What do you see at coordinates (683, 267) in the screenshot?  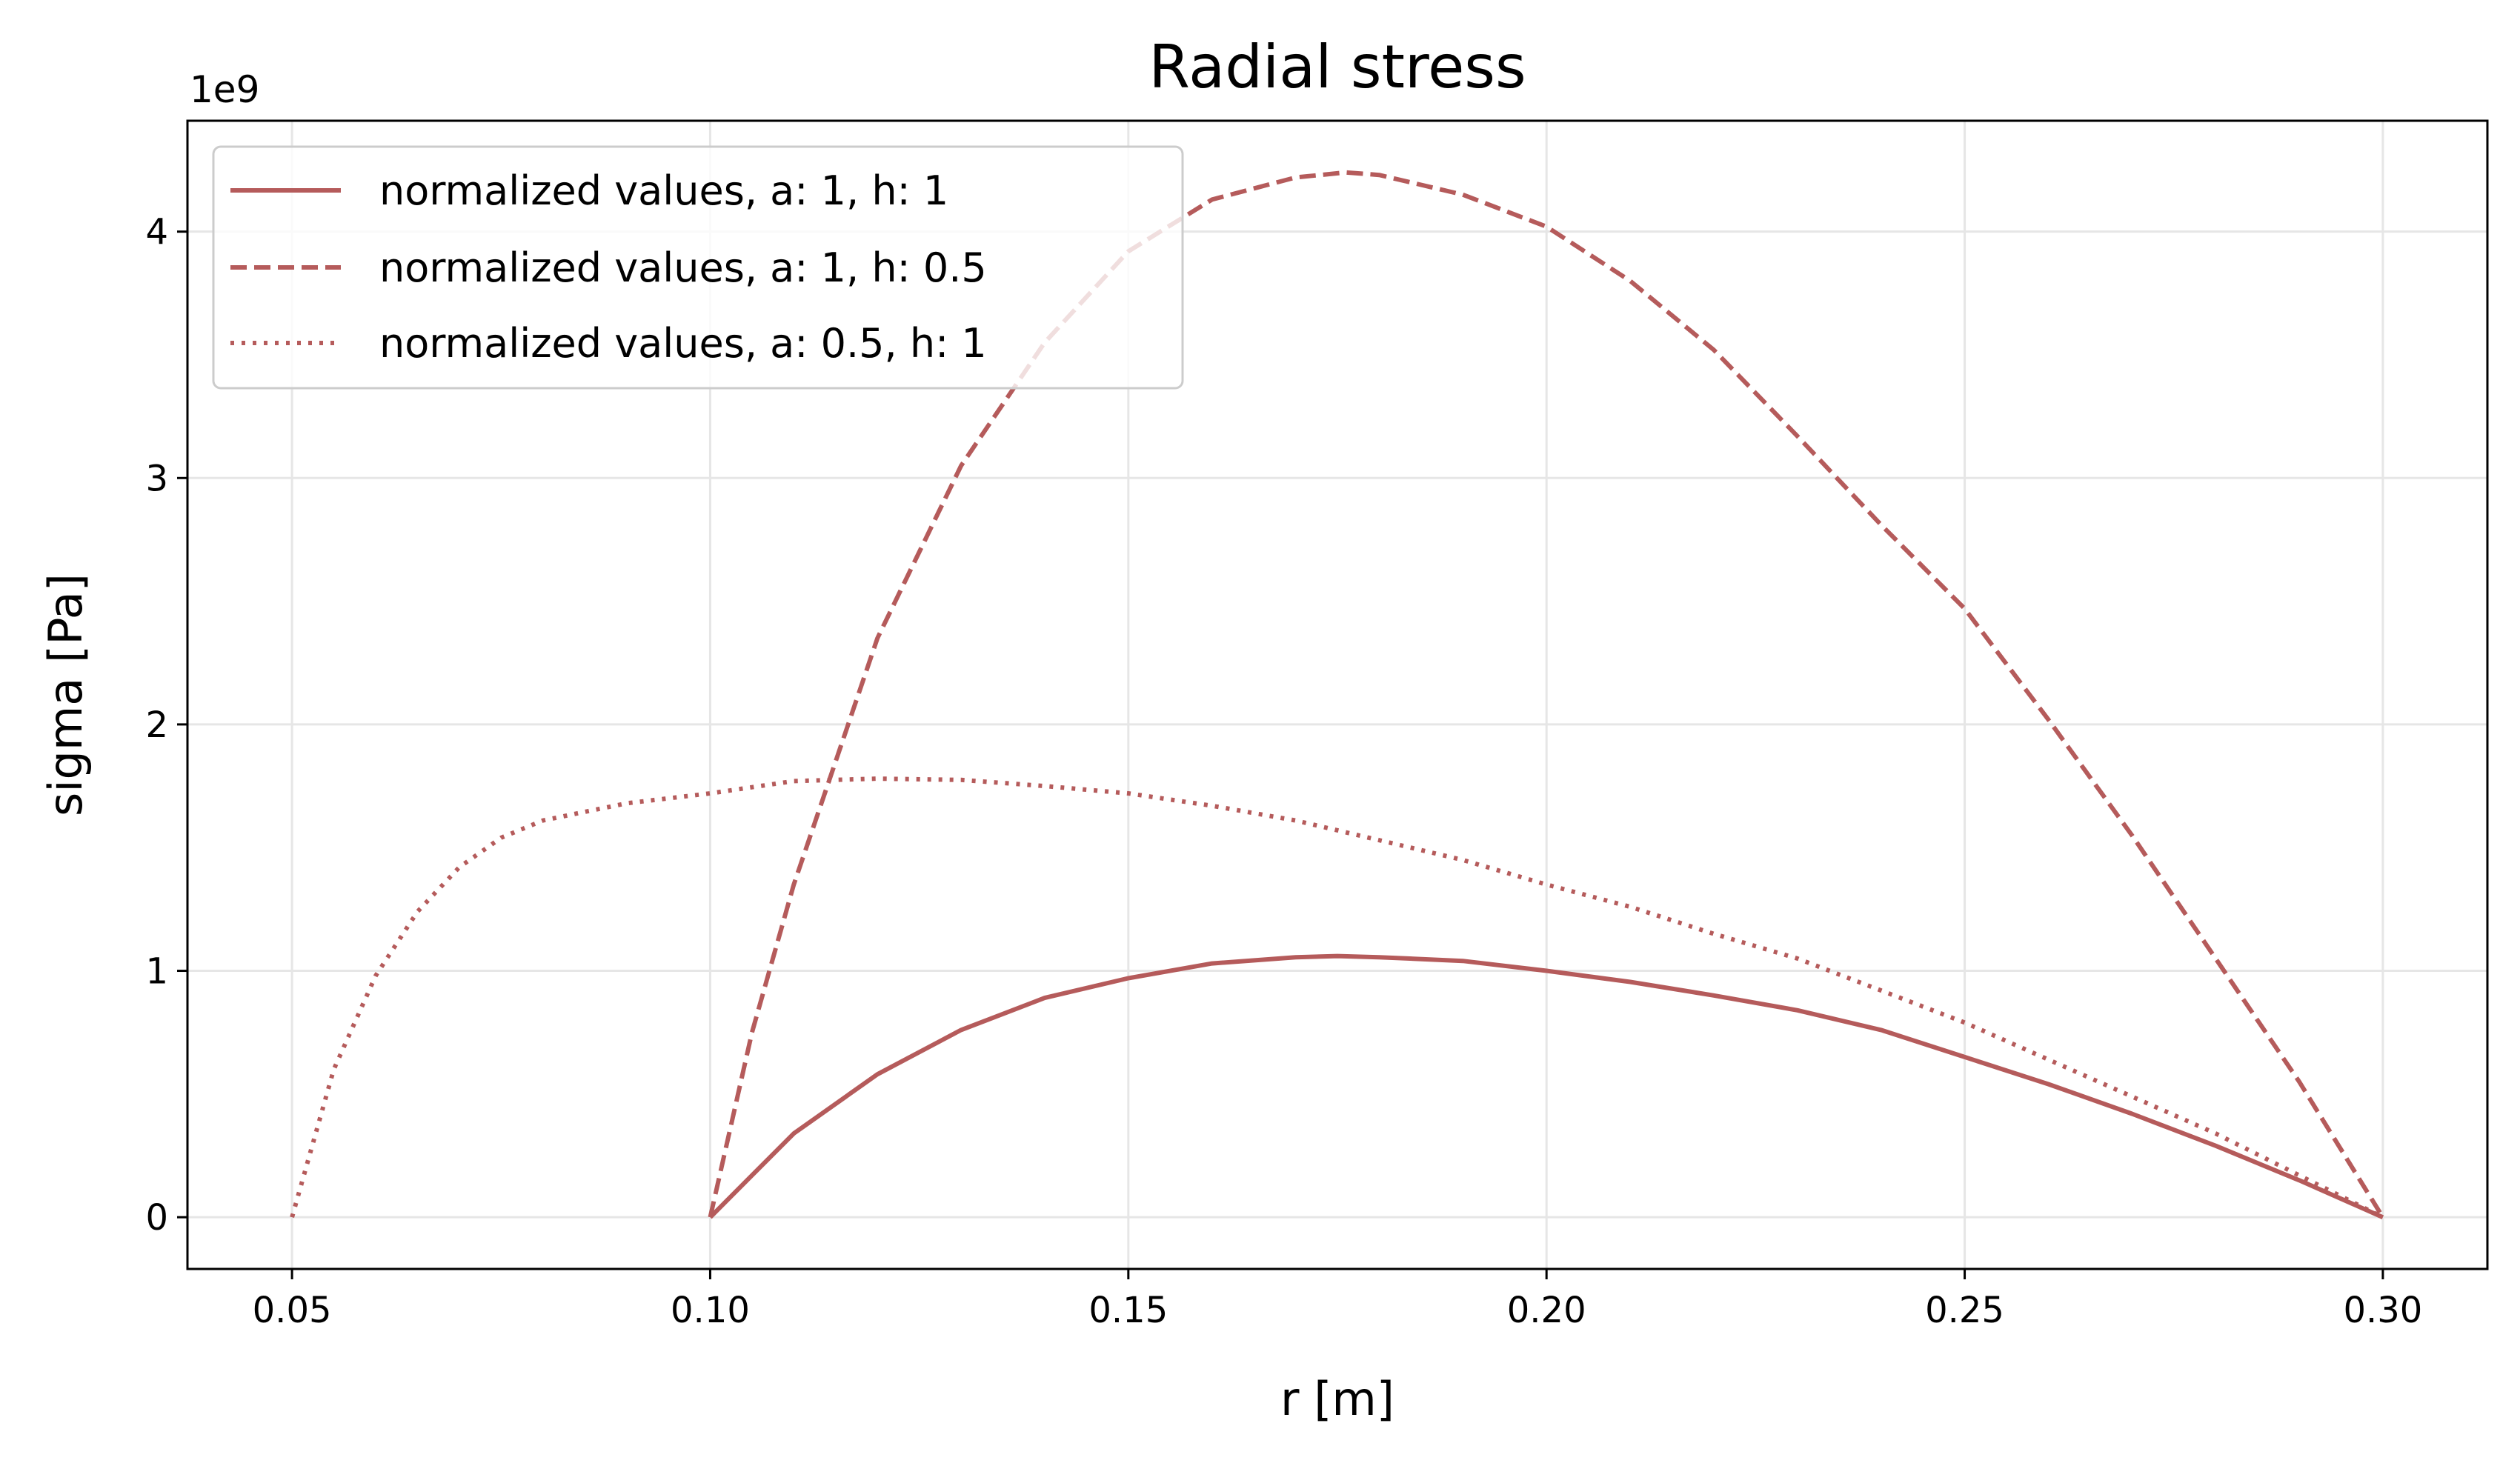 I see `legend-entry-2: normalized values, a: 1, h: 0.5` at bounding box center [683, 267].